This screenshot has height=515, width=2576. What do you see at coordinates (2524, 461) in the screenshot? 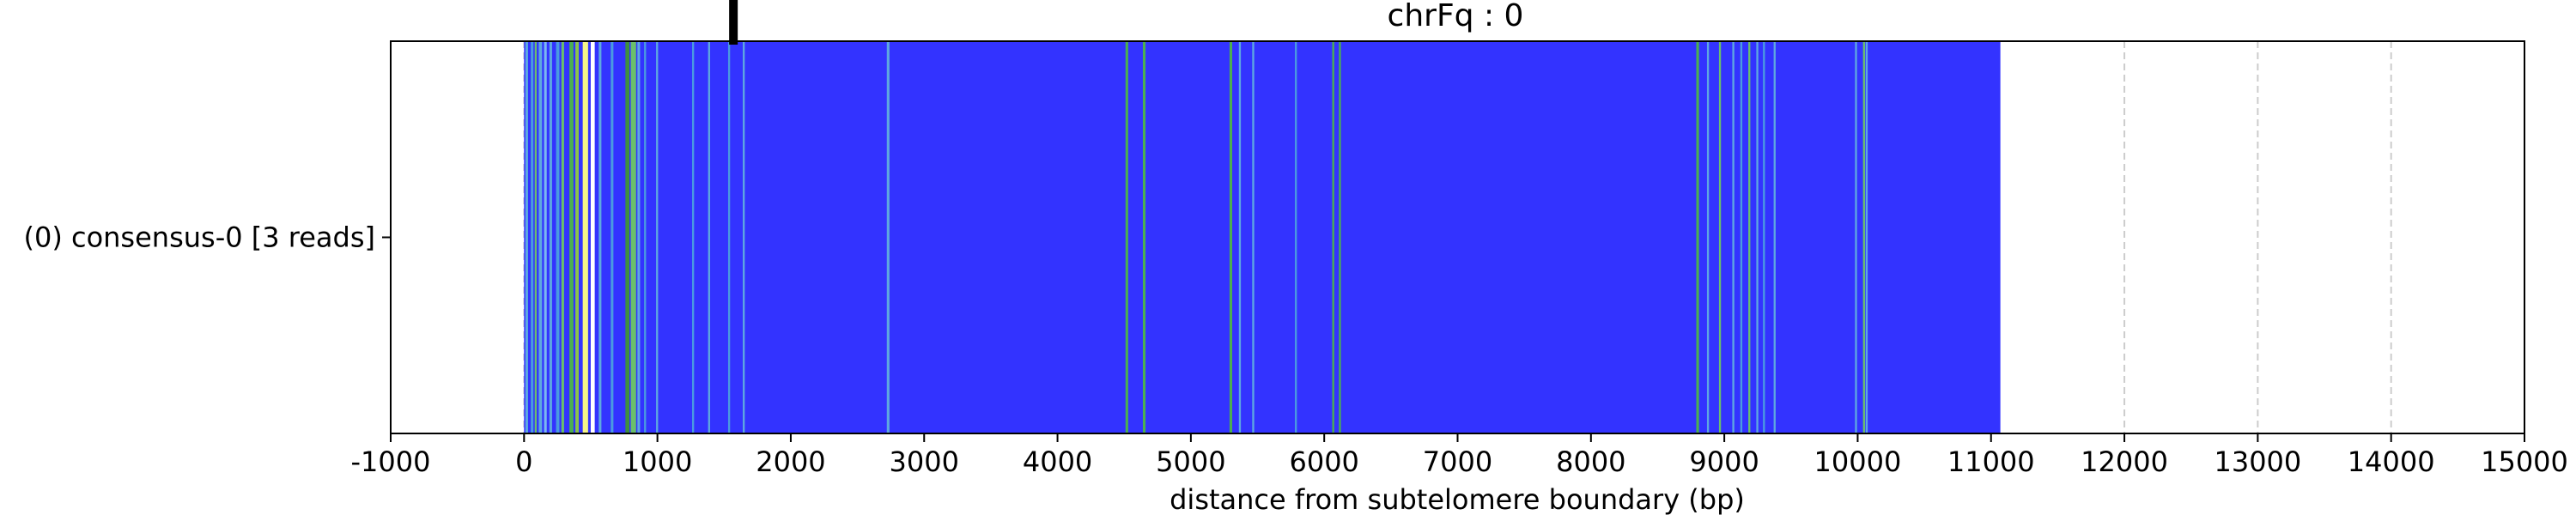
I see `x-tick-label: 15000` at bounding box center [2524, 461].